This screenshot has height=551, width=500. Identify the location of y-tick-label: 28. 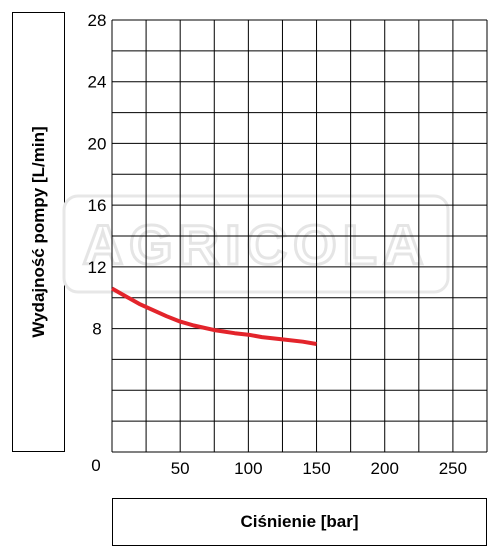
(97, 20).